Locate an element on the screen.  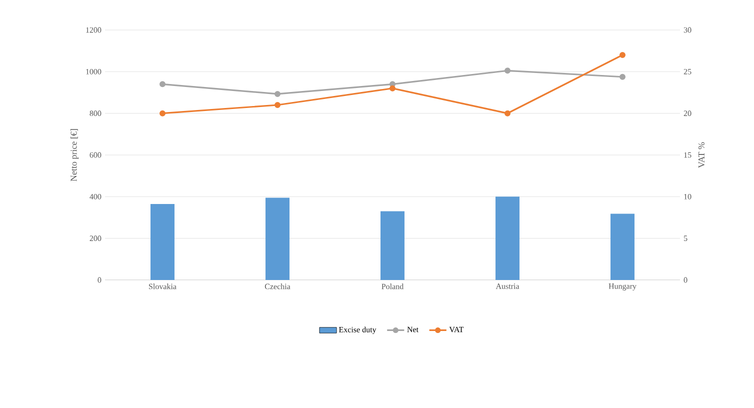
legend-label: Net is located at coordinates (412, 329).